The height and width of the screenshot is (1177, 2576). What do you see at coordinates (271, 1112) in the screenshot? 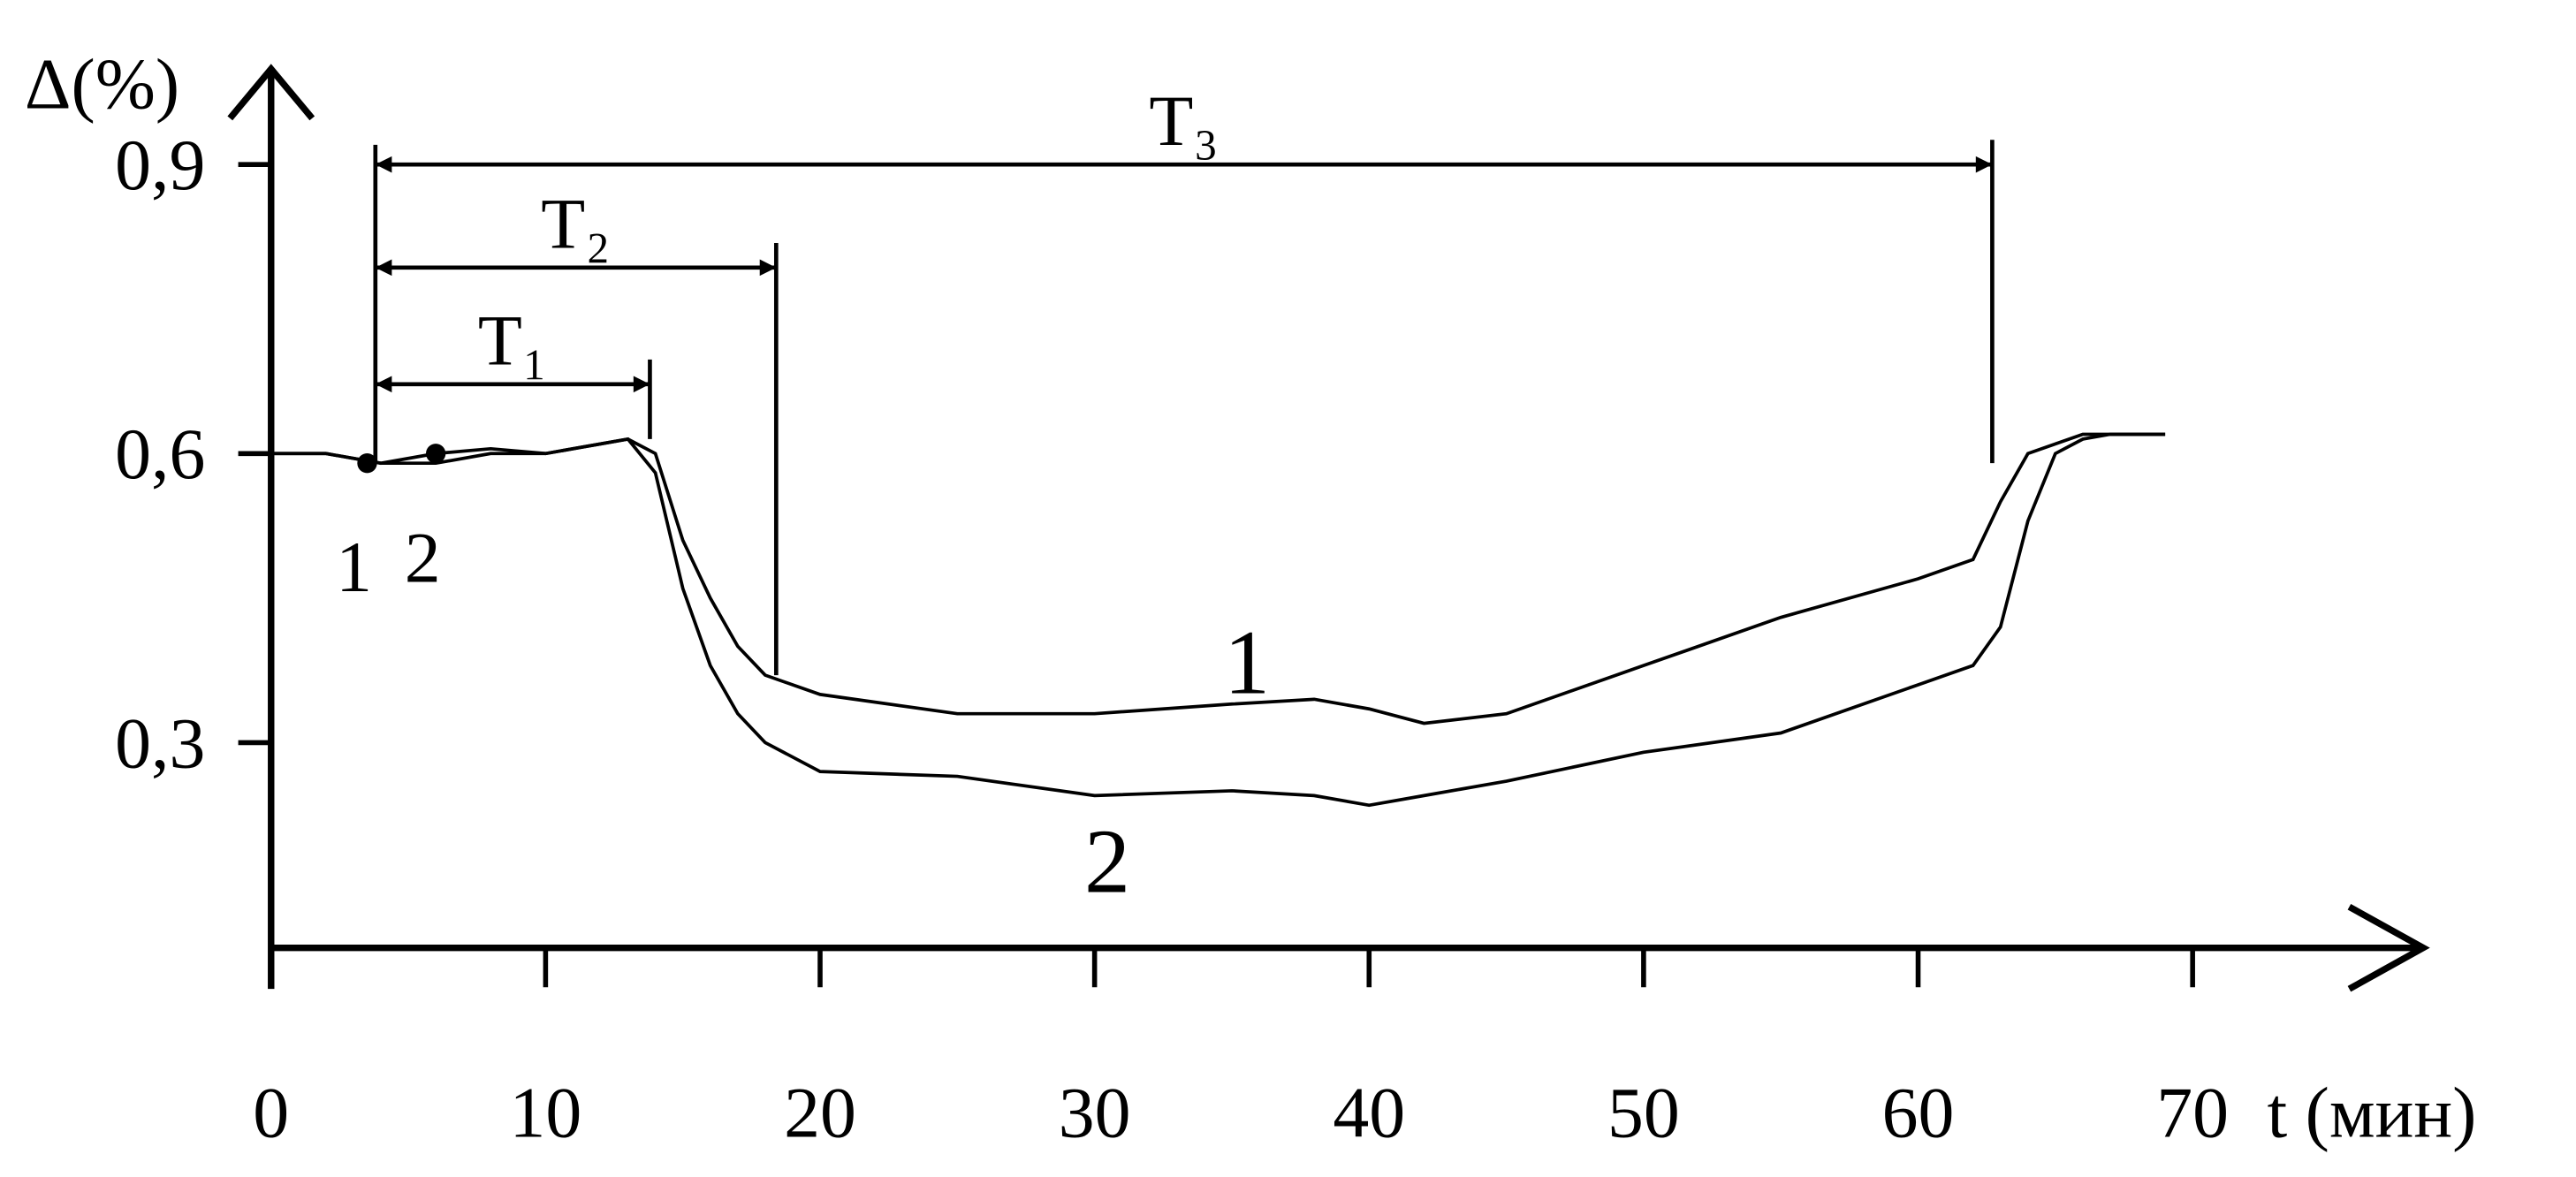
I see `x-tick-label: 0` at bounding box center [271, 1112].